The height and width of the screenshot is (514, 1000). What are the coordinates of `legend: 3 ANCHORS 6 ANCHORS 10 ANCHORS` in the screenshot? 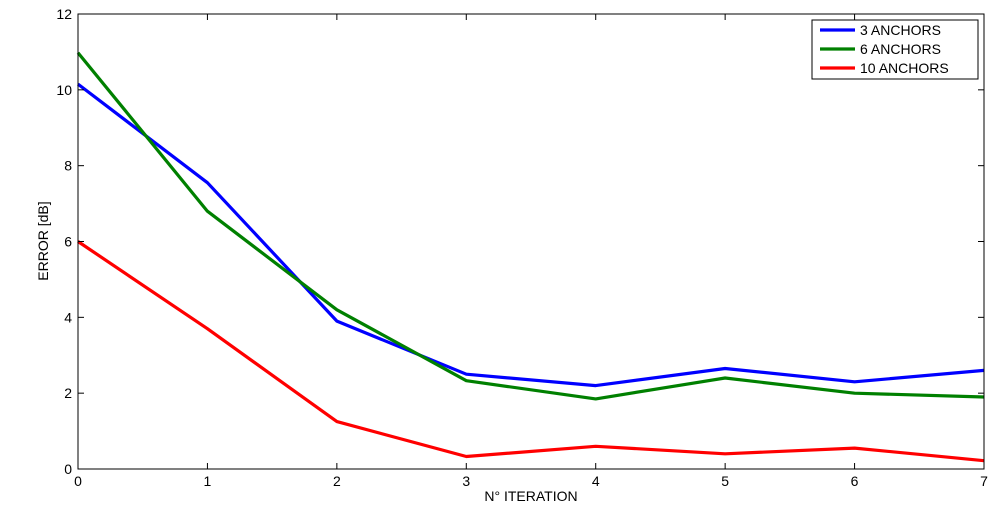 It's located at (895, 49).